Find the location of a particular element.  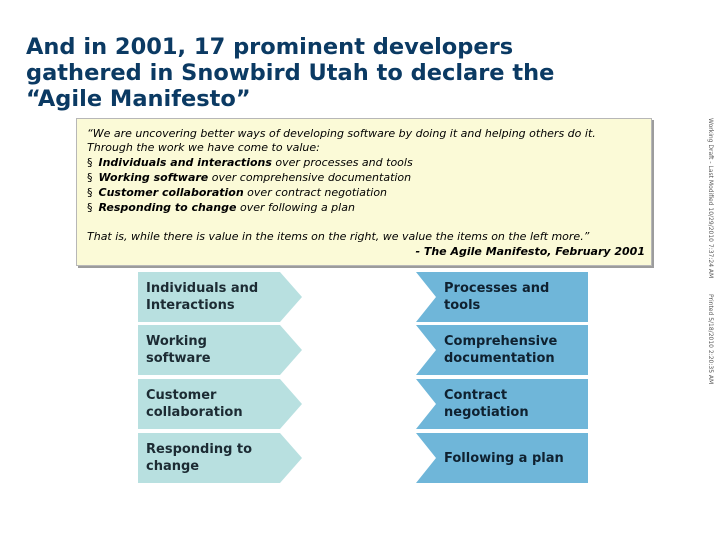

bullet-rest: over following a plan is located at coordinates (295, 207).